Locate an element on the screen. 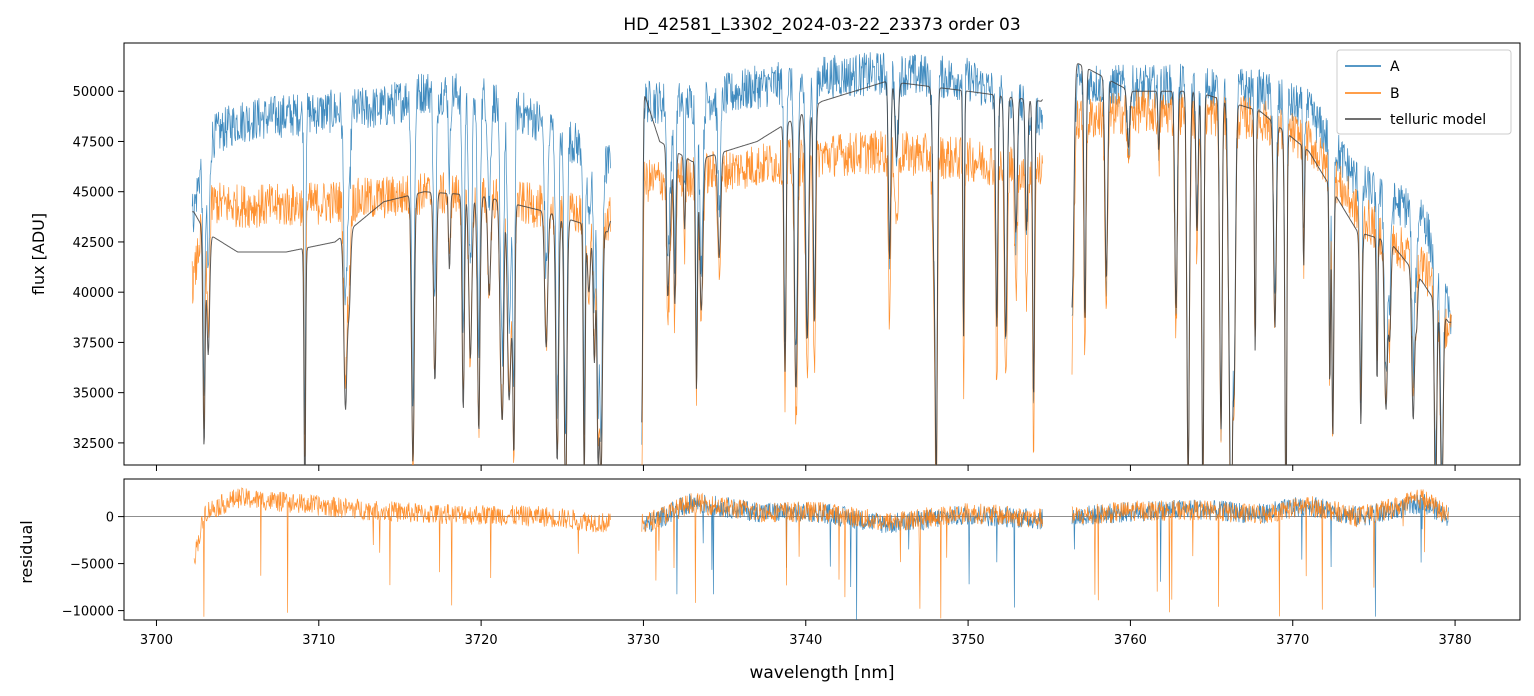  chart-title: HD_42581_L3302_2024-03-22_23373 order 03 is located at coordinates (821, 25).